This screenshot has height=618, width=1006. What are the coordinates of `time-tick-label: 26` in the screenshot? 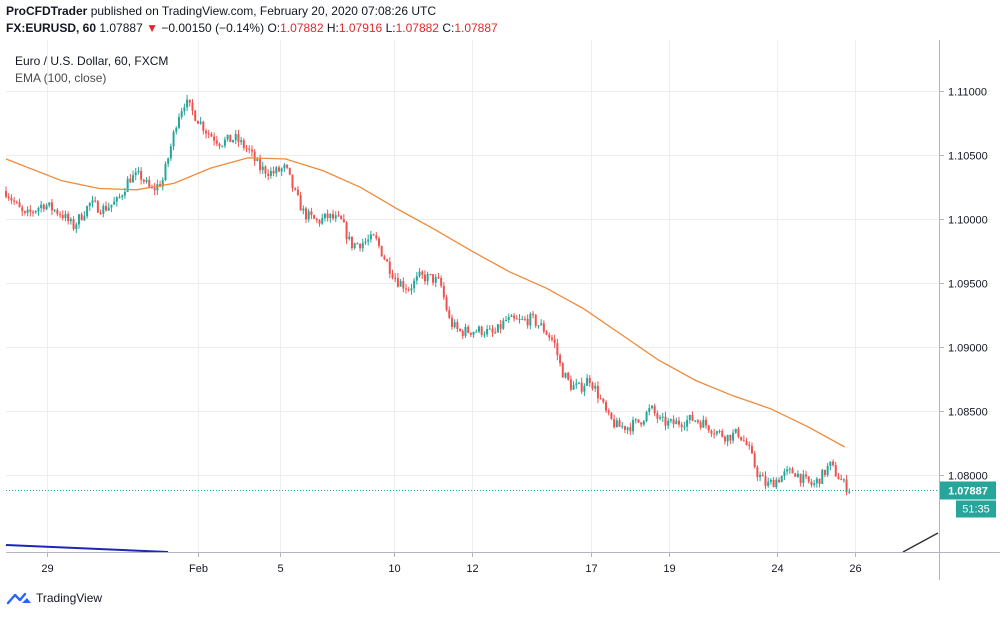 It's located at (855, 569).